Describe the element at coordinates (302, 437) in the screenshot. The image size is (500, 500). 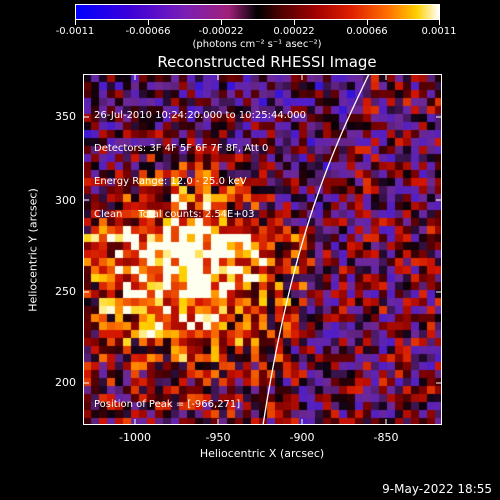
I see `x-tick-label: -900` at that location.